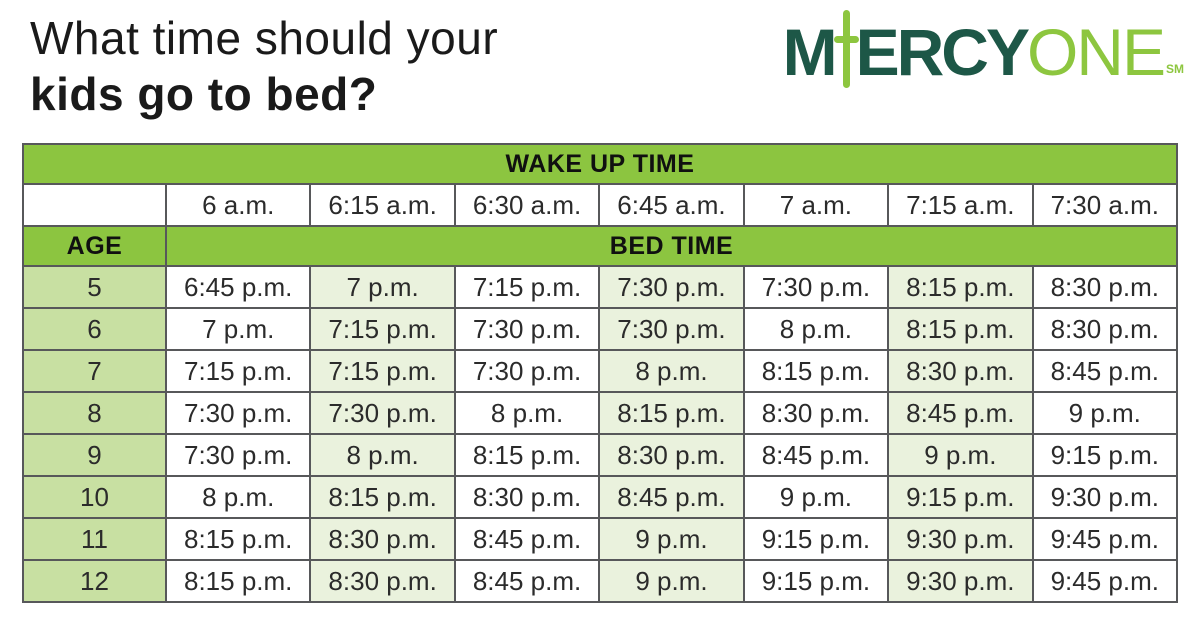 The height and width of the screenshot is (630, 1200). Describe the element at coordinates (846, 49) in the screenshot. I see `cross-icon` at that location.